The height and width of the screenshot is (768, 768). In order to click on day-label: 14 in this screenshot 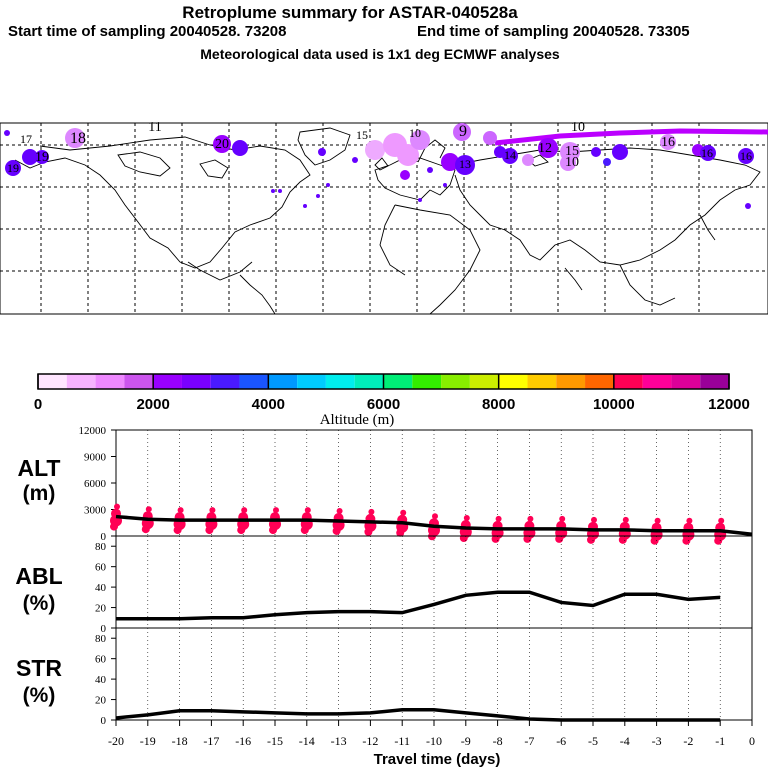, I will do `click(510, 155)`.